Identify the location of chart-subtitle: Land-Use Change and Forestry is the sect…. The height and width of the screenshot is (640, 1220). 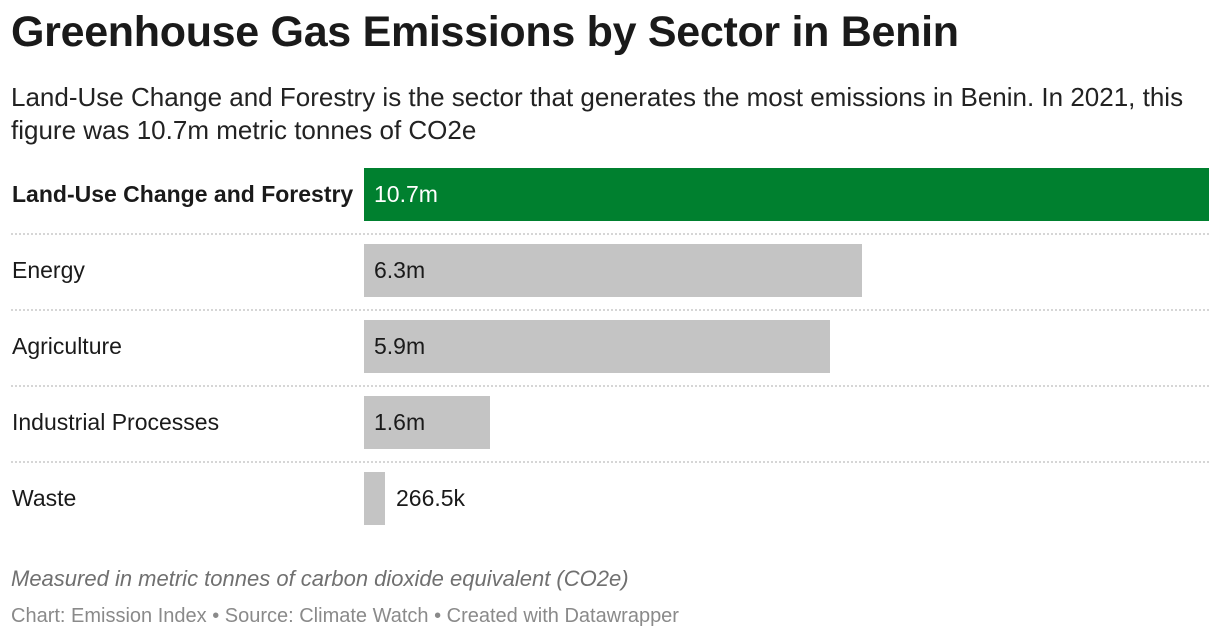
(597, 113).